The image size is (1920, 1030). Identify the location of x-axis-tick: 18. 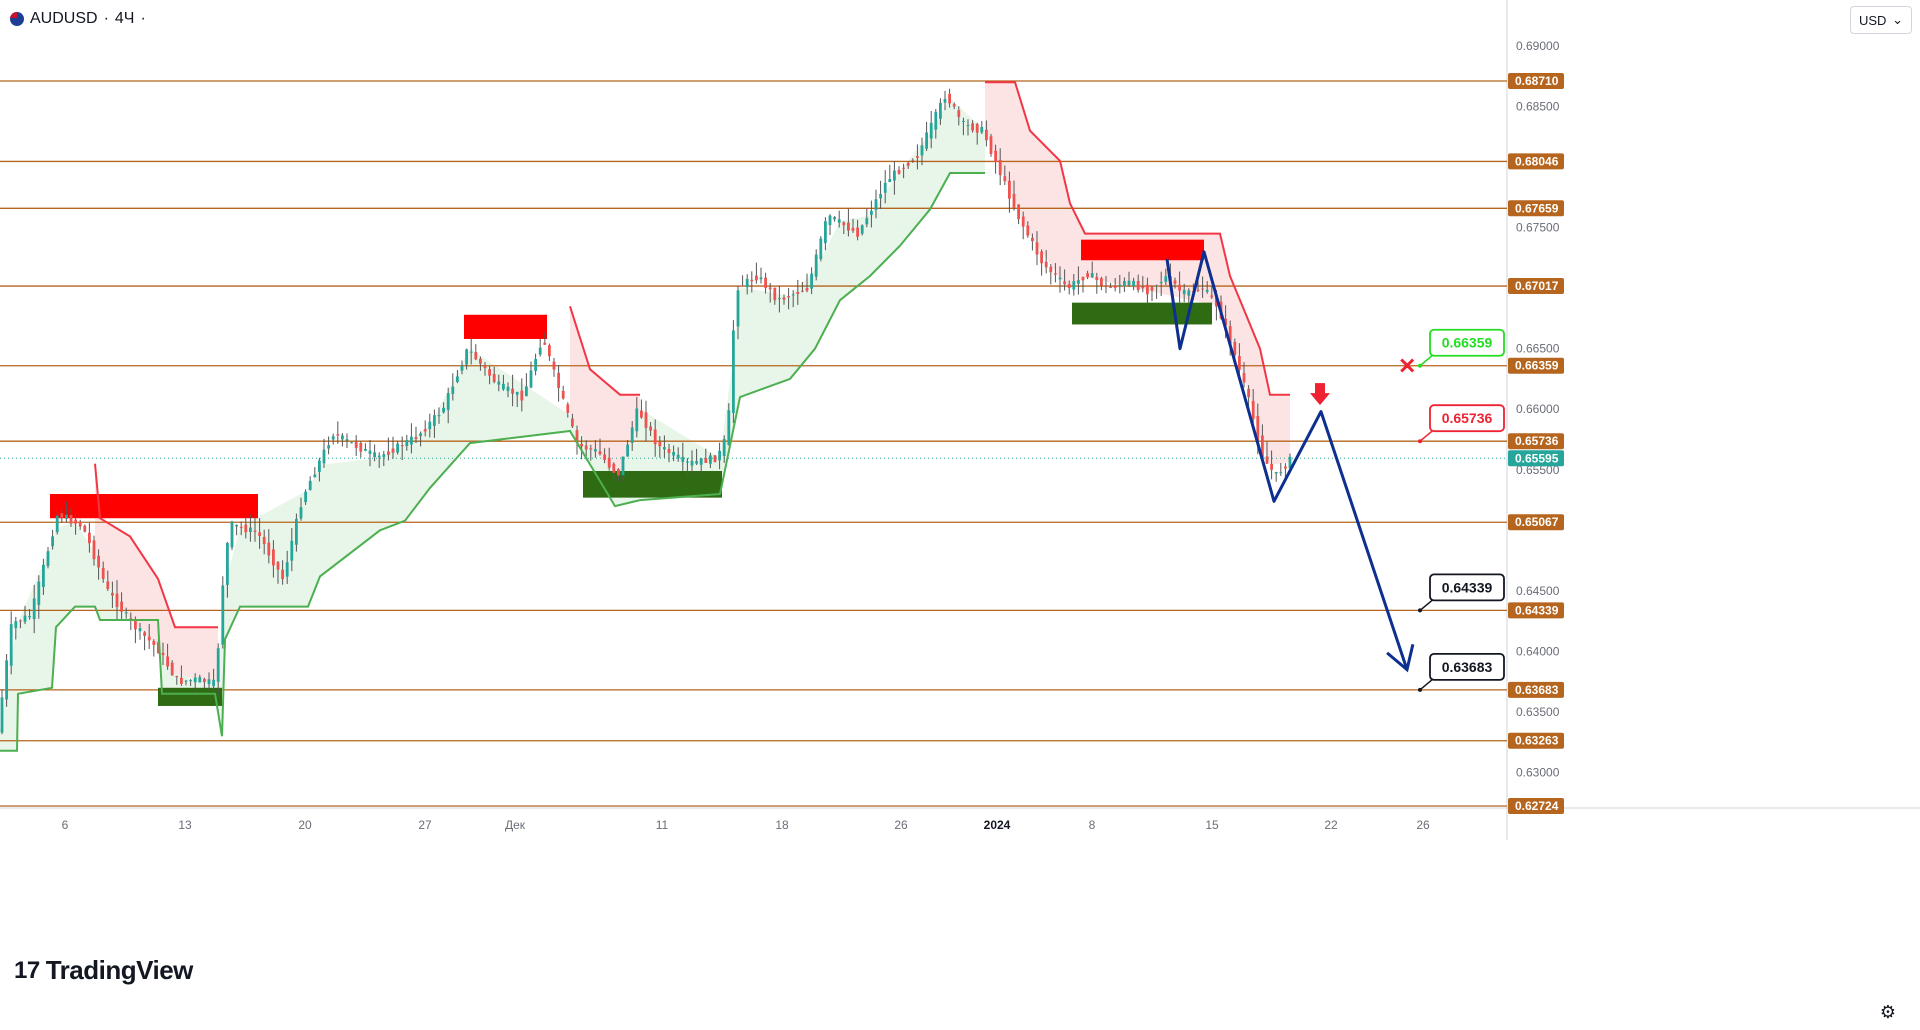
(782, 825).